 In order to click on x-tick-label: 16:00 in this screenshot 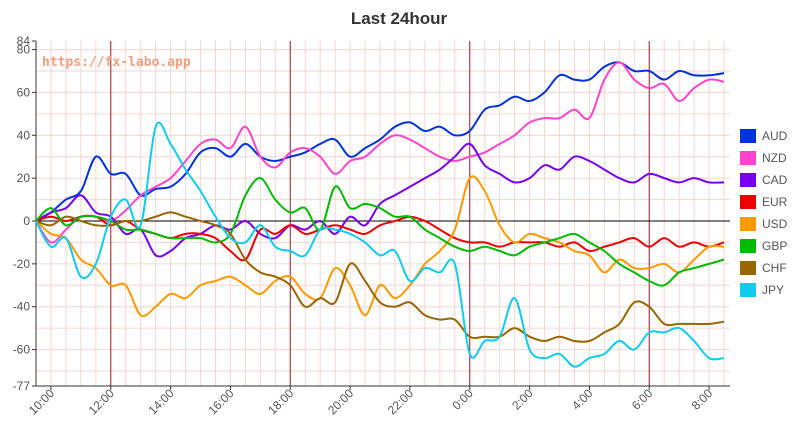, I will do `click(220, 401)`.